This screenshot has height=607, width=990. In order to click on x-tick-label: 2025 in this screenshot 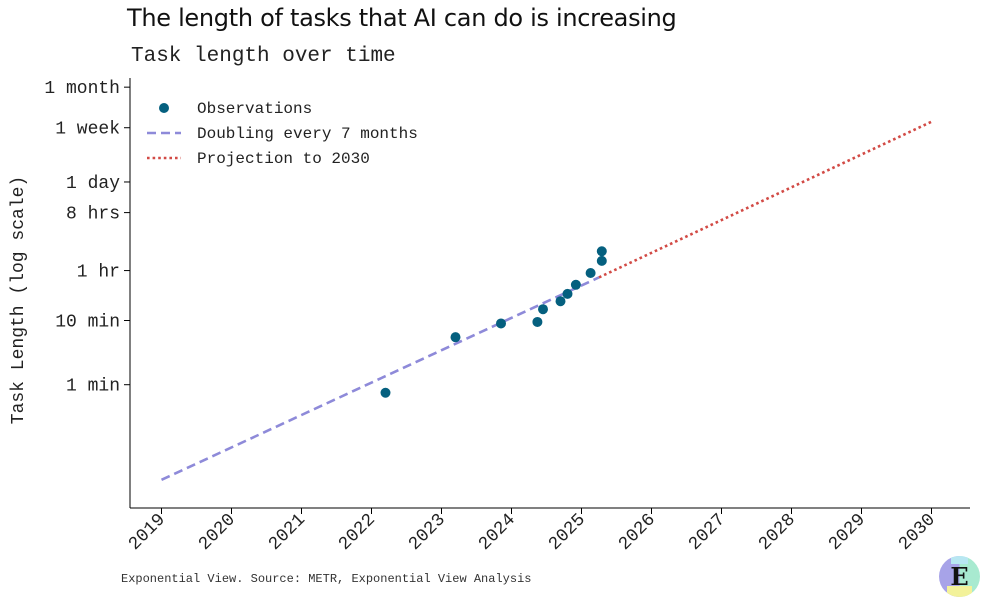, I will do `click(567, 532)`.